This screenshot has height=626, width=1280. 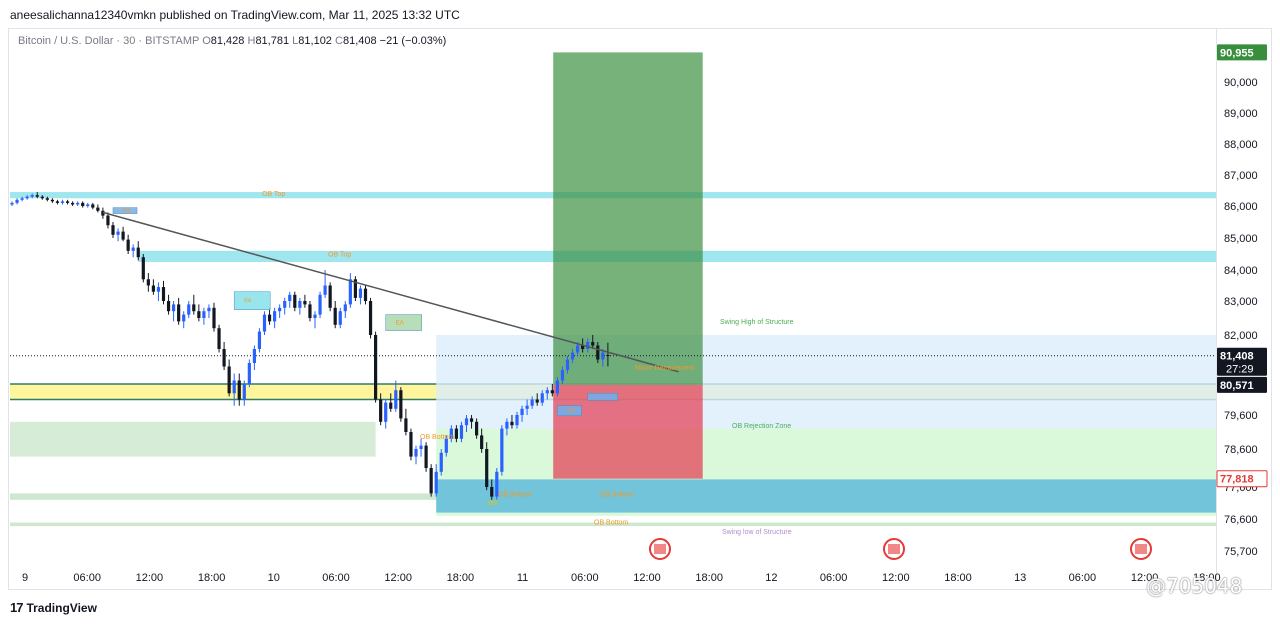 I want to click on zone-label: OB Top, so click(x=339, y=255).